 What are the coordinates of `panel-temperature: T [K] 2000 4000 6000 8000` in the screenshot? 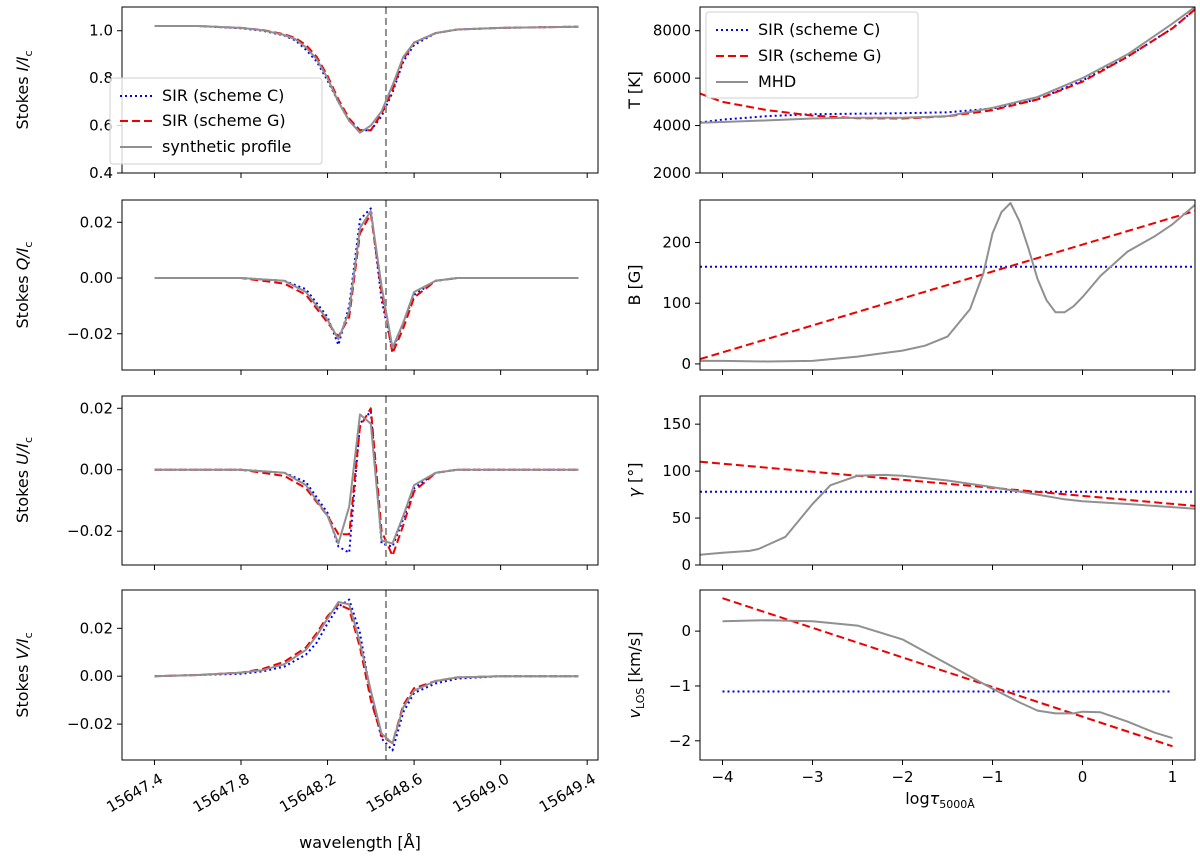 It's located at (910, 94).